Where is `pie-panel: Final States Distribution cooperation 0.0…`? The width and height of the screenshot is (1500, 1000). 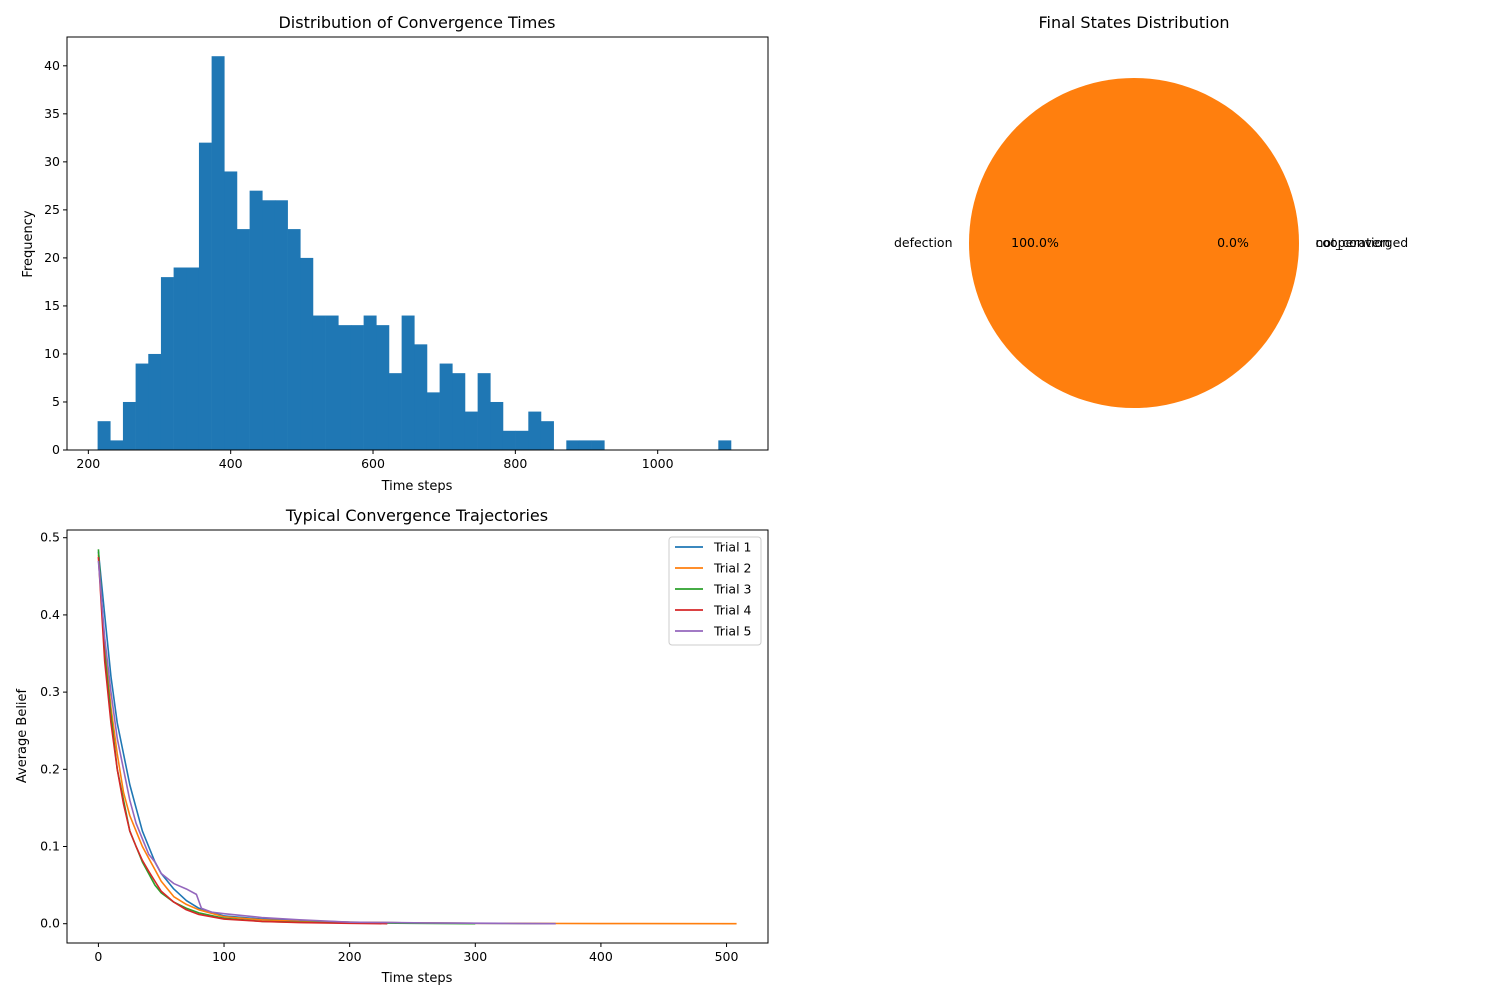
pie-panel: Final States Distribution cooperation 0.0… is located at coordinates (1151, 210).